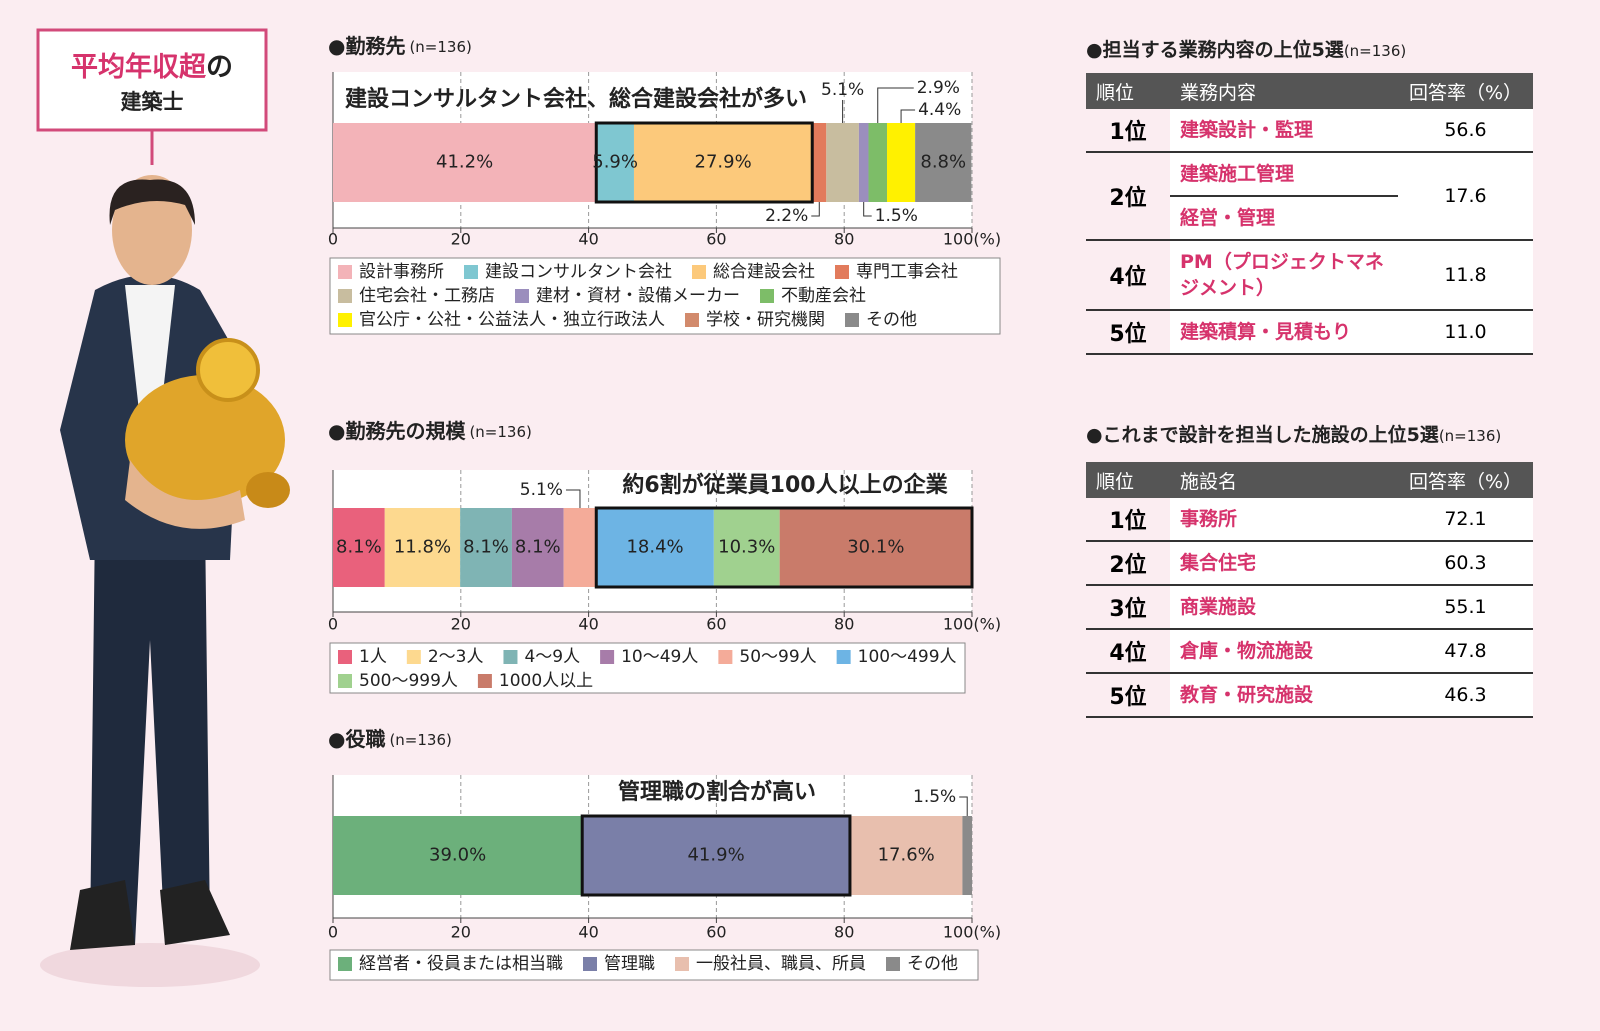  What do you see at coordinates (1309, 480) in the screenshot?
I see `header-row: 順位 施設名 回答率（%）` at bounding box center [1309, 480].